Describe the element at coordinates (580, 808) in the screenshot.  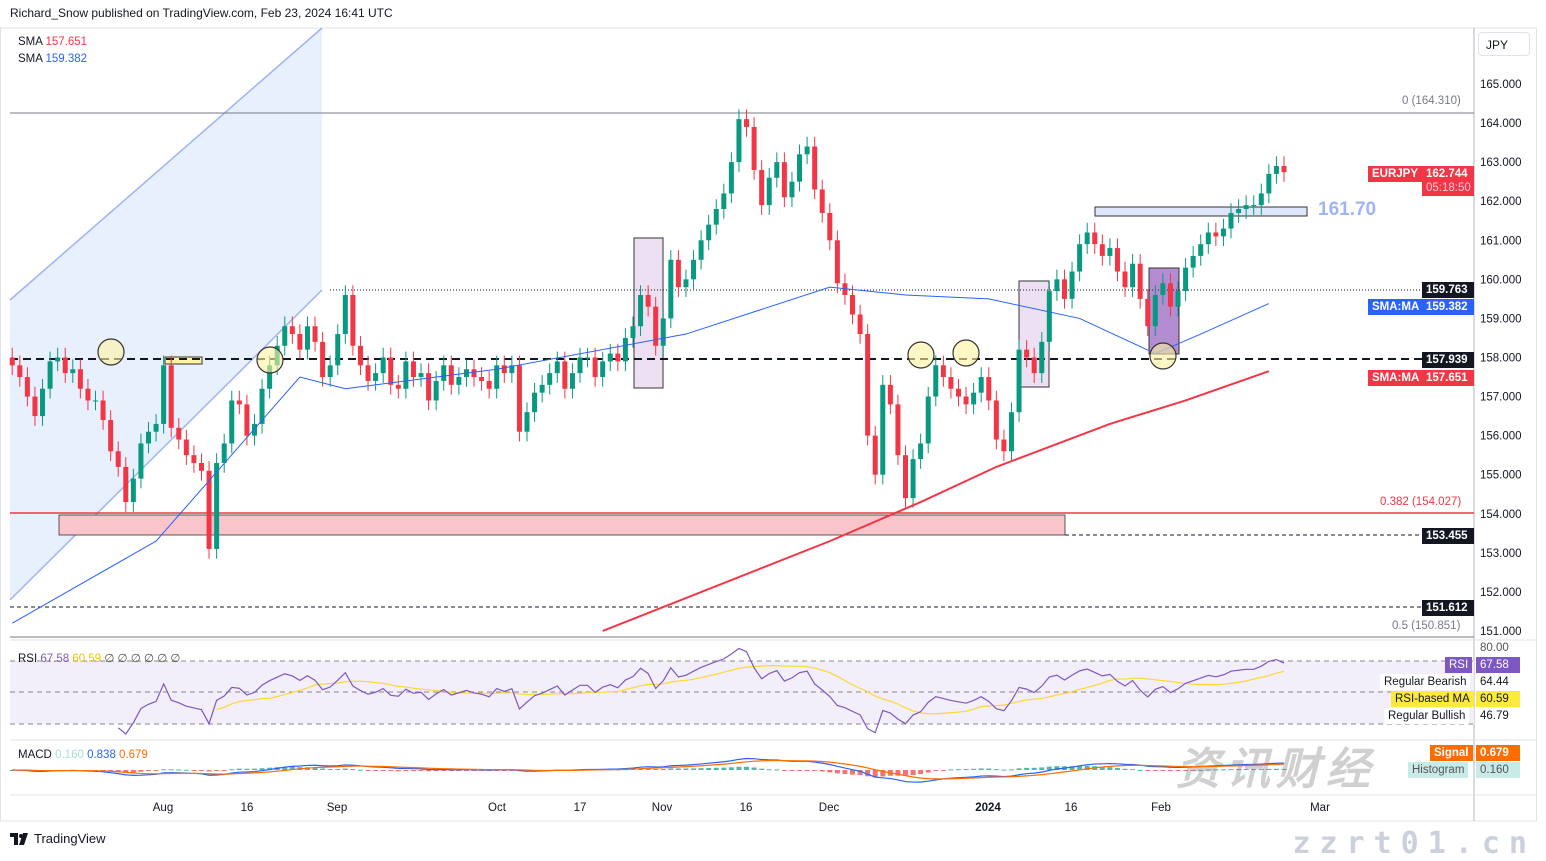
I see `x-tick-label: 17` at that location.